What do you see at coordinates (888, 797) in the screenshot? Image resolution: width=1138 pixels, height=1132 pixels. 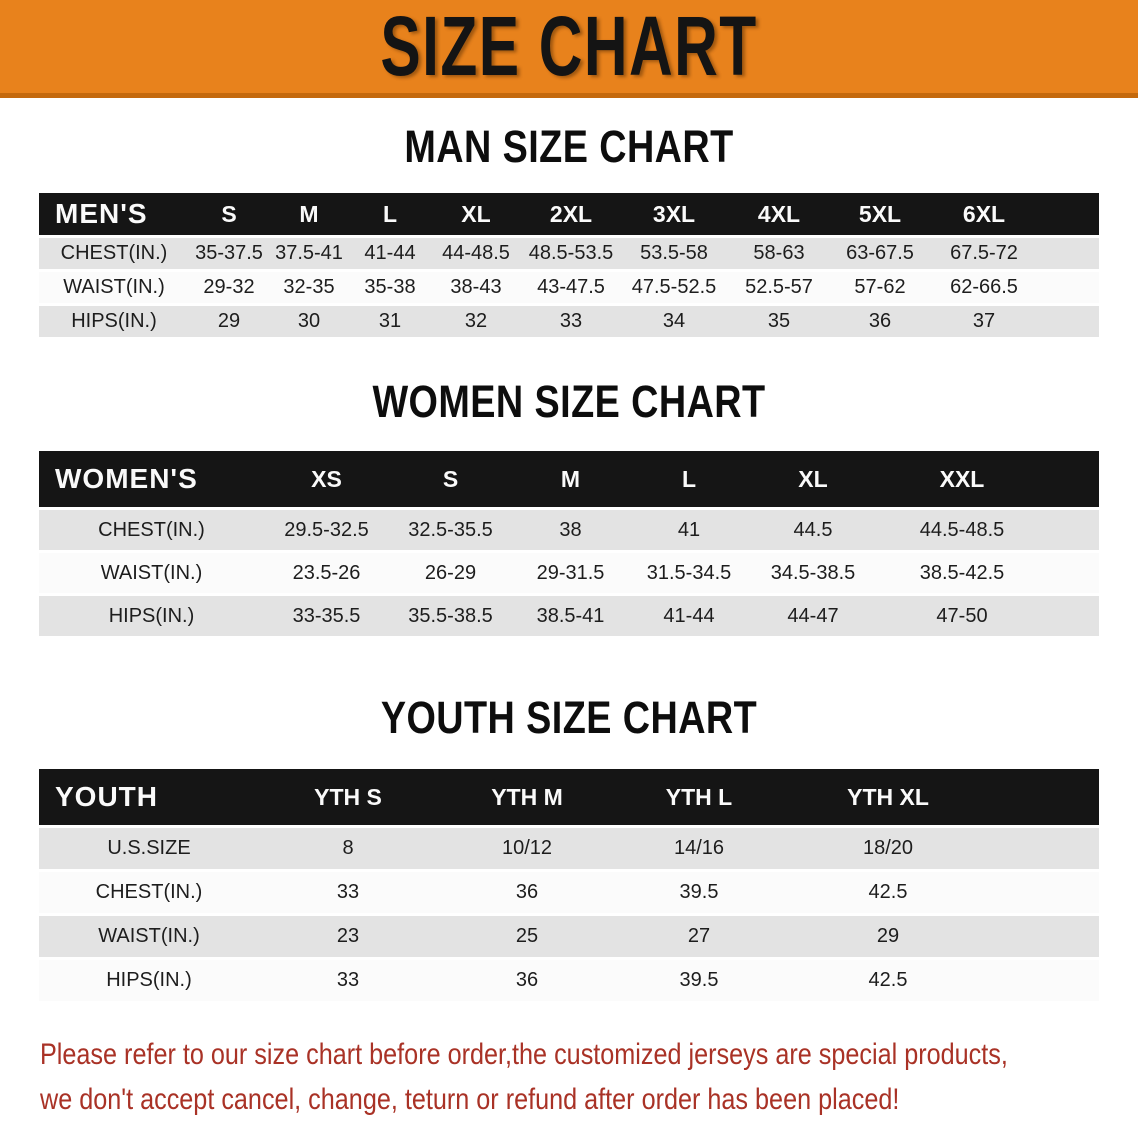 I see `column-header: YTH XL` at bounding box center [888, 797].